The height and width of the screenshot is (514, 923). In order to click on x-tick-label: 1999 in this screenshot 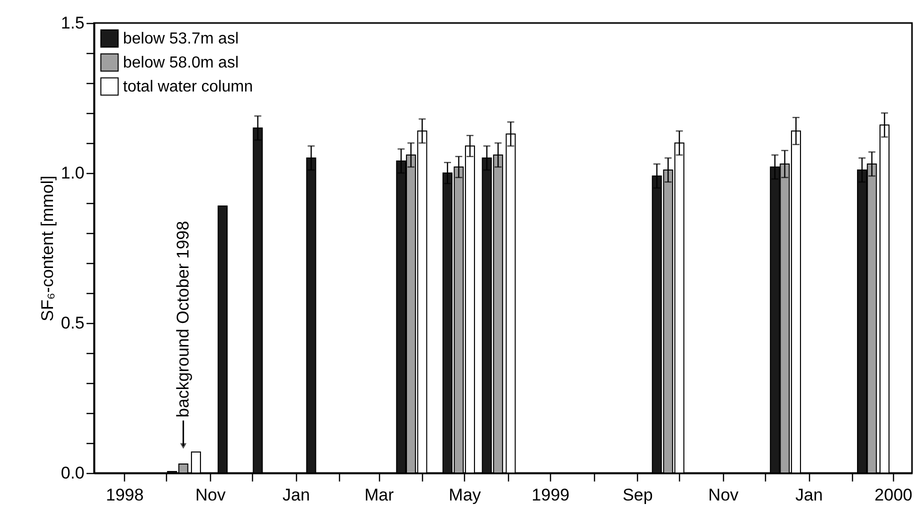, I will do `click(551, 495)`.